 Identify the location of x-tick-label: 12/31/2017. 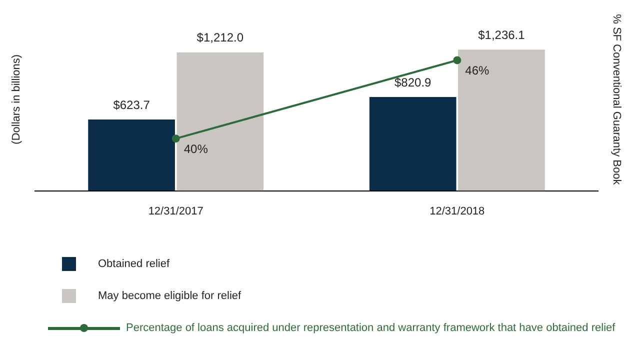
(176, 211).